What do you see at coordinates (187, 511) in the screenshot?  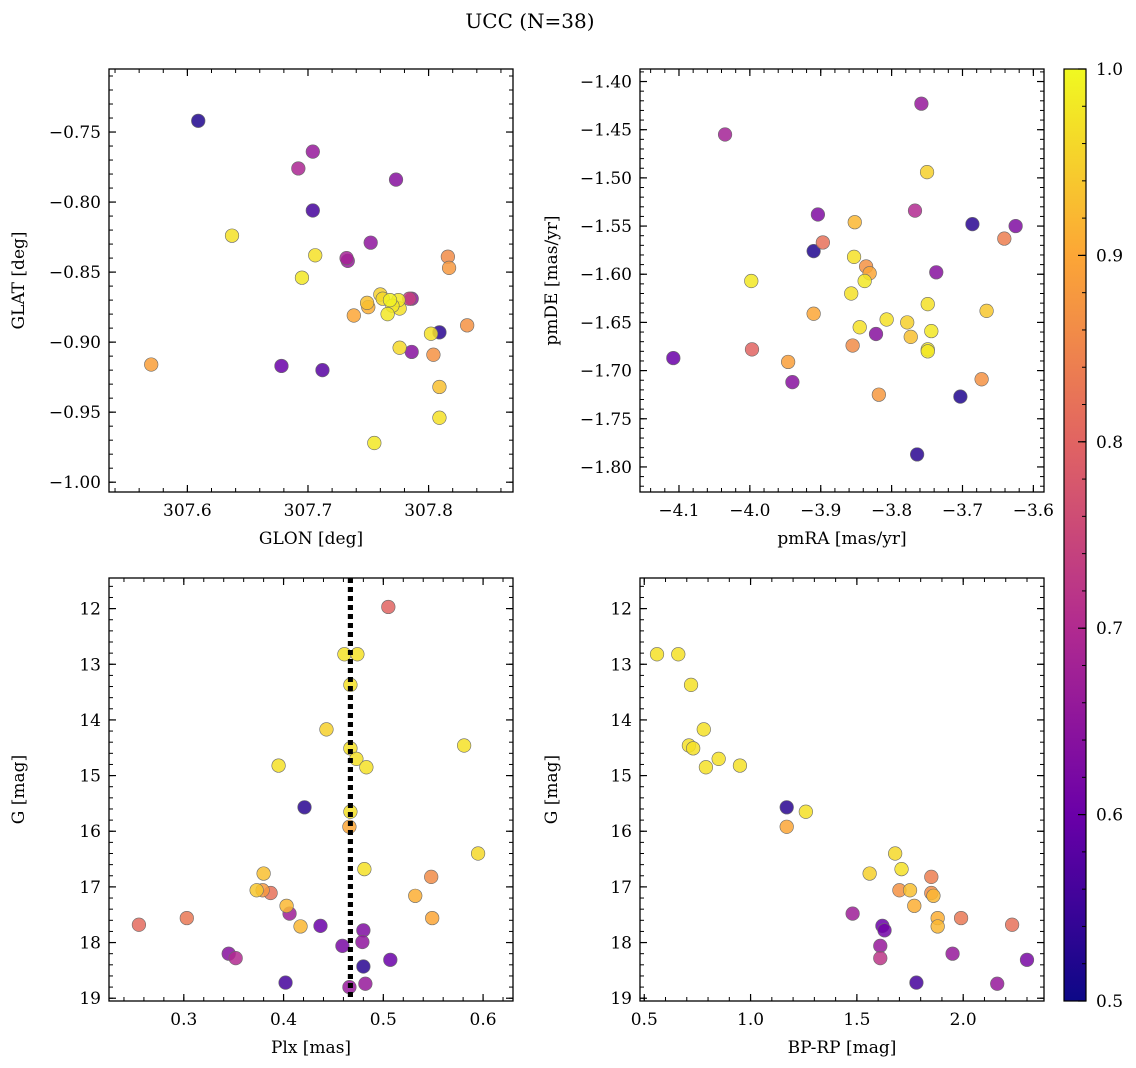 I see `glon-glat-x-tick-label: 307.6` at bounding box center [187, 511].